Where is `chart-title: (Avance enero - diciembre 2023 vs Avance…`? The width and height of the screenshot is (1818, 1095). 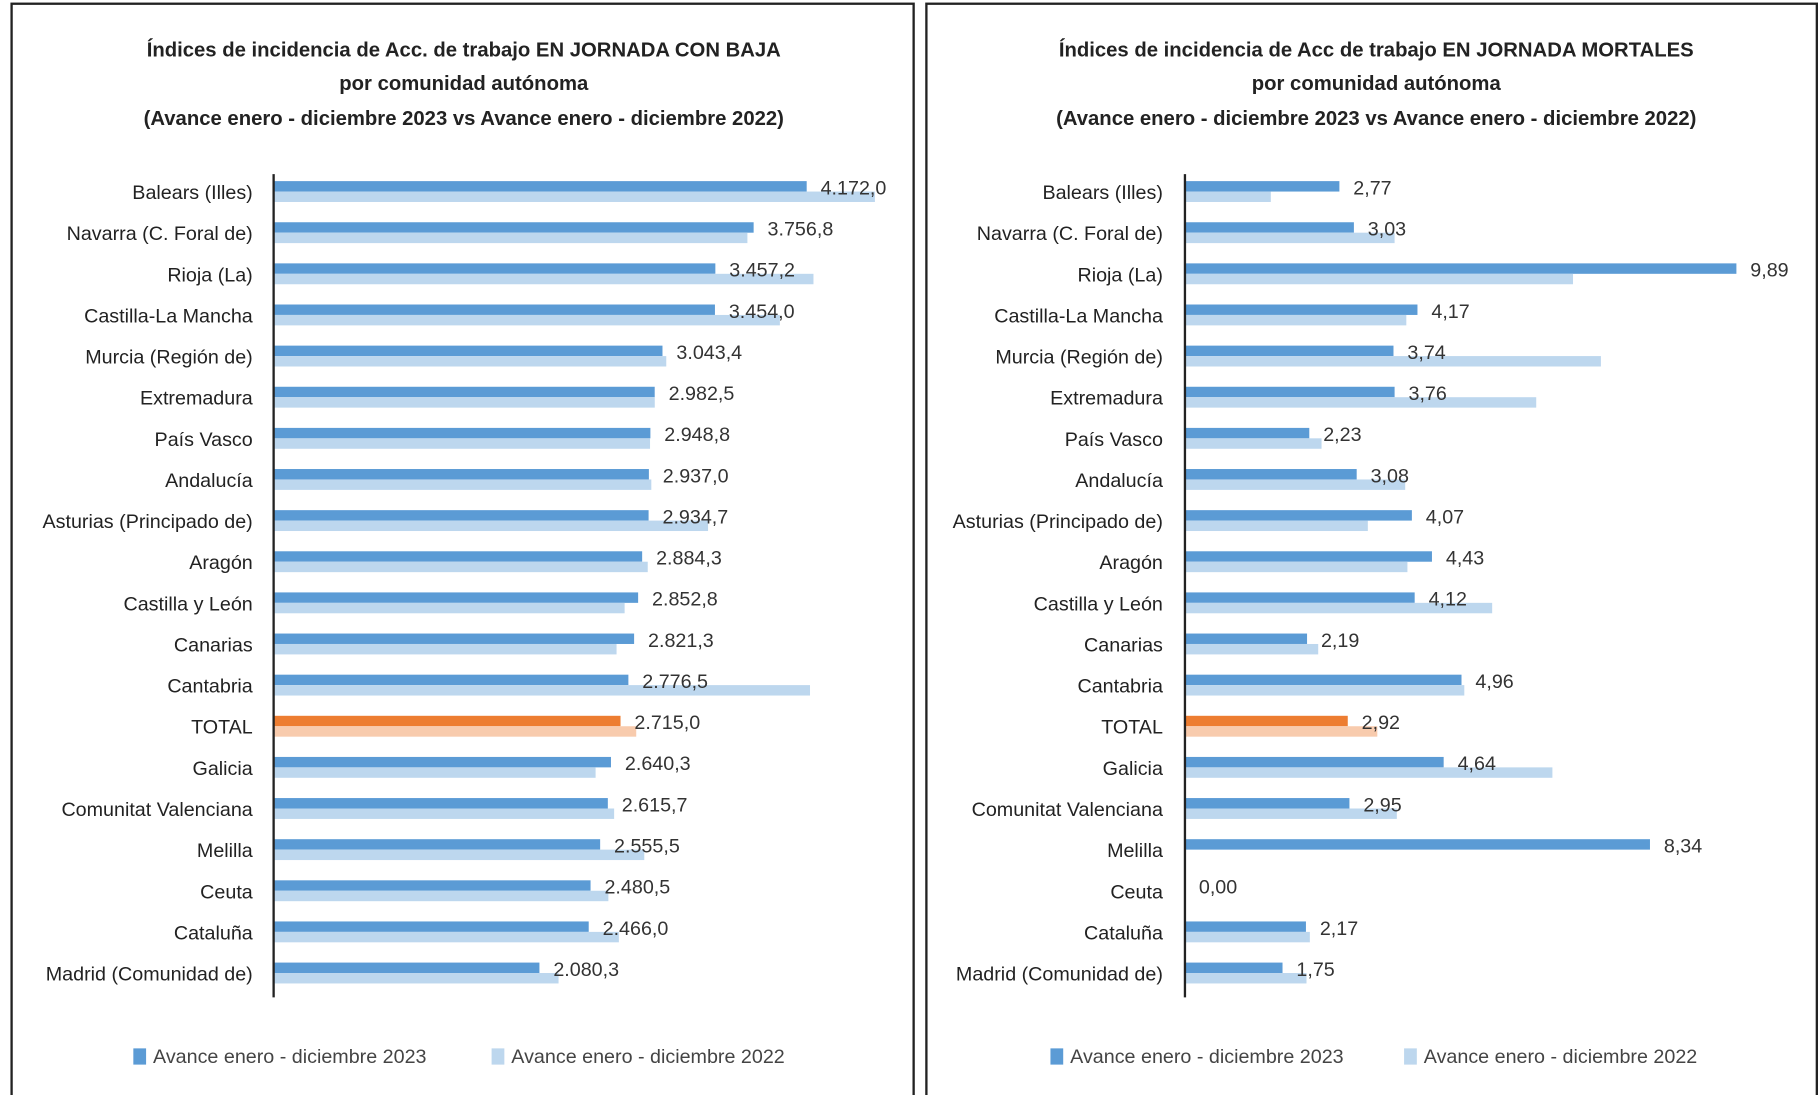
chart-title: (Avance enero - diciembre 2023 vs Avance… is located at coordinates (464, 119).